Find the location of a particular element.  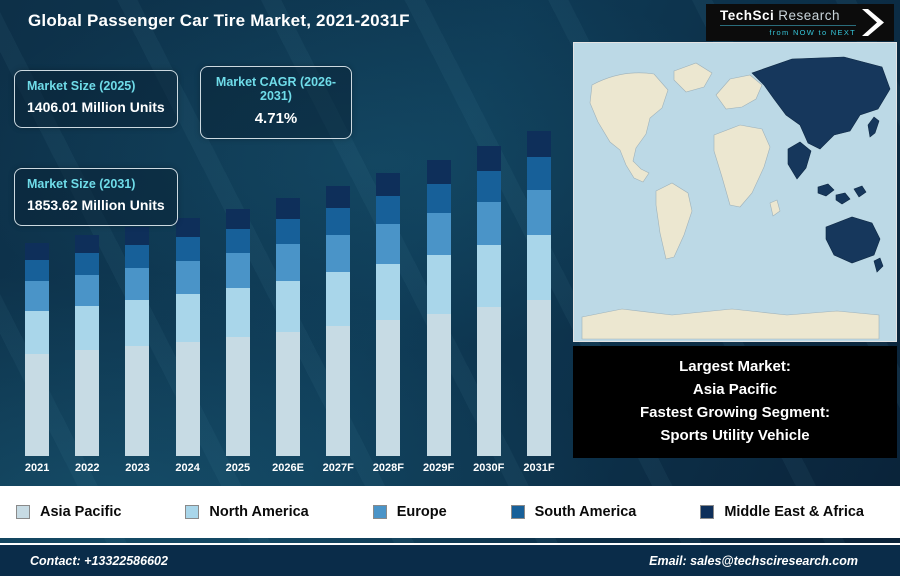

stacked-bar-2025 is located at coordinates (237, 332).